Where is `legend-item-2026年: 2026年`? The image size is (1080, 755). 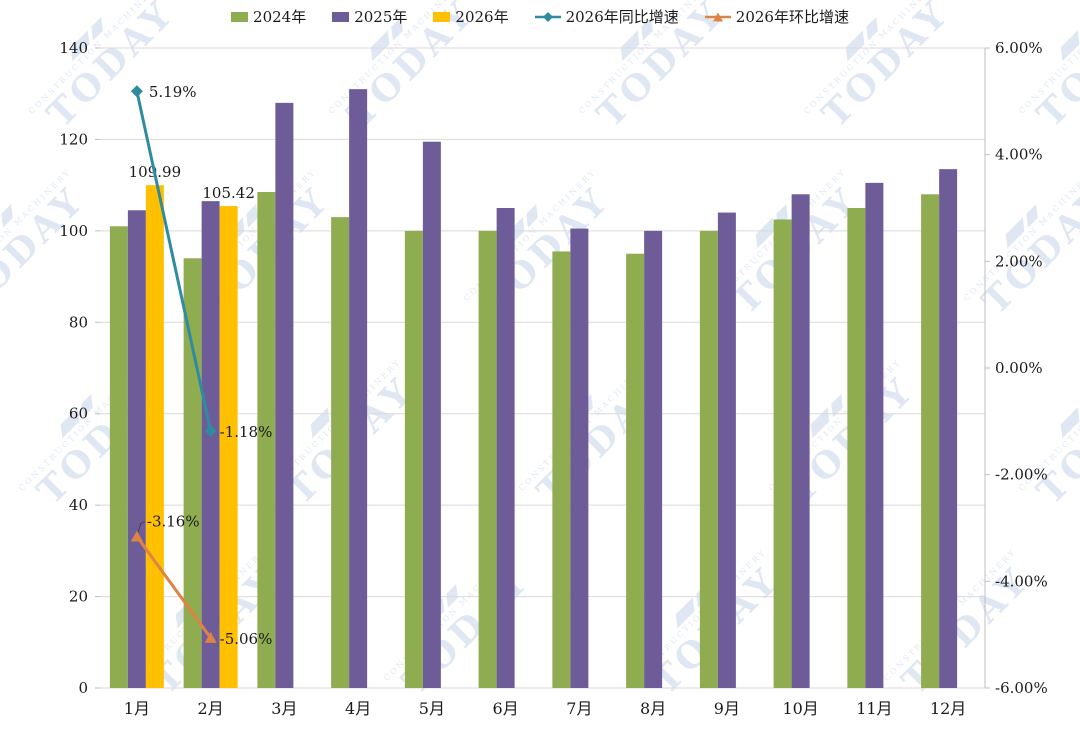
legend-item-2026年: 2026年 is located at coordinates (471, 16).